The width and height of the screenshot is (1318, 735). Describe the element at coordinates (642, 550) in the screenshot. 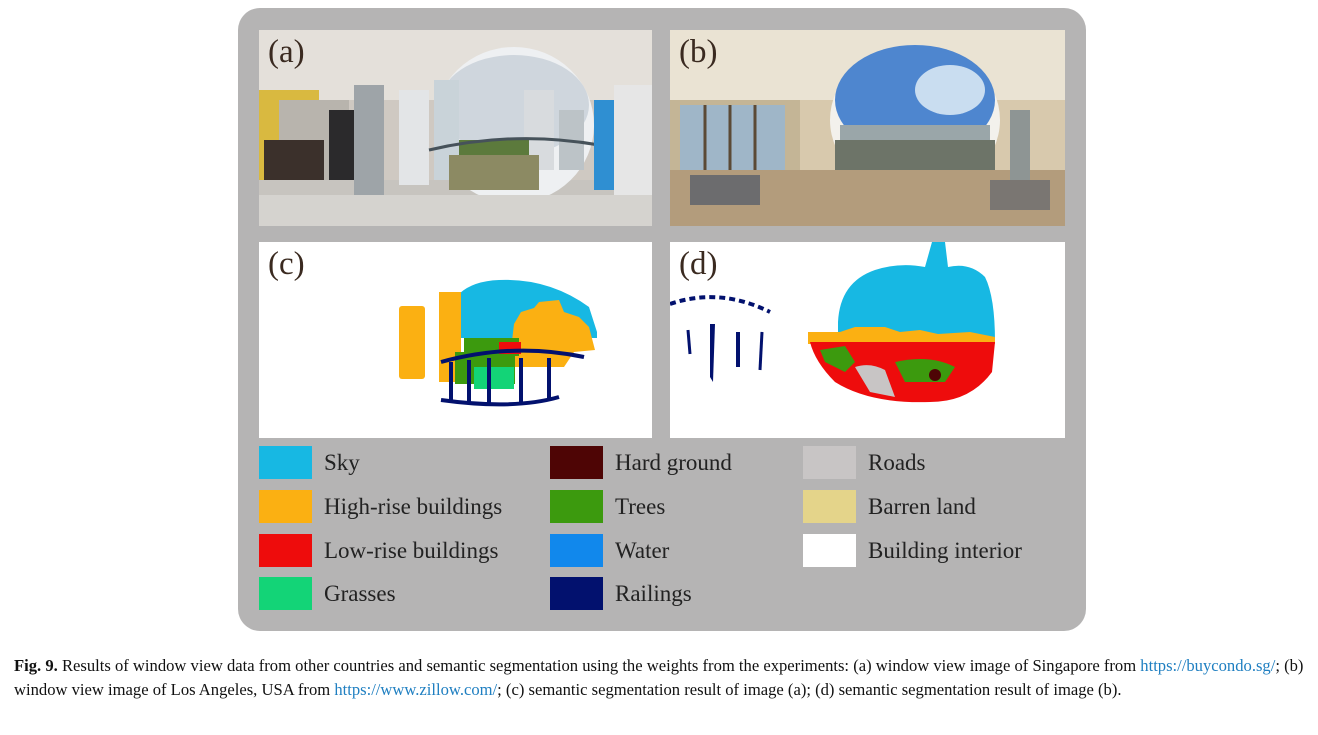

I see `legend-label: Water` at that location.